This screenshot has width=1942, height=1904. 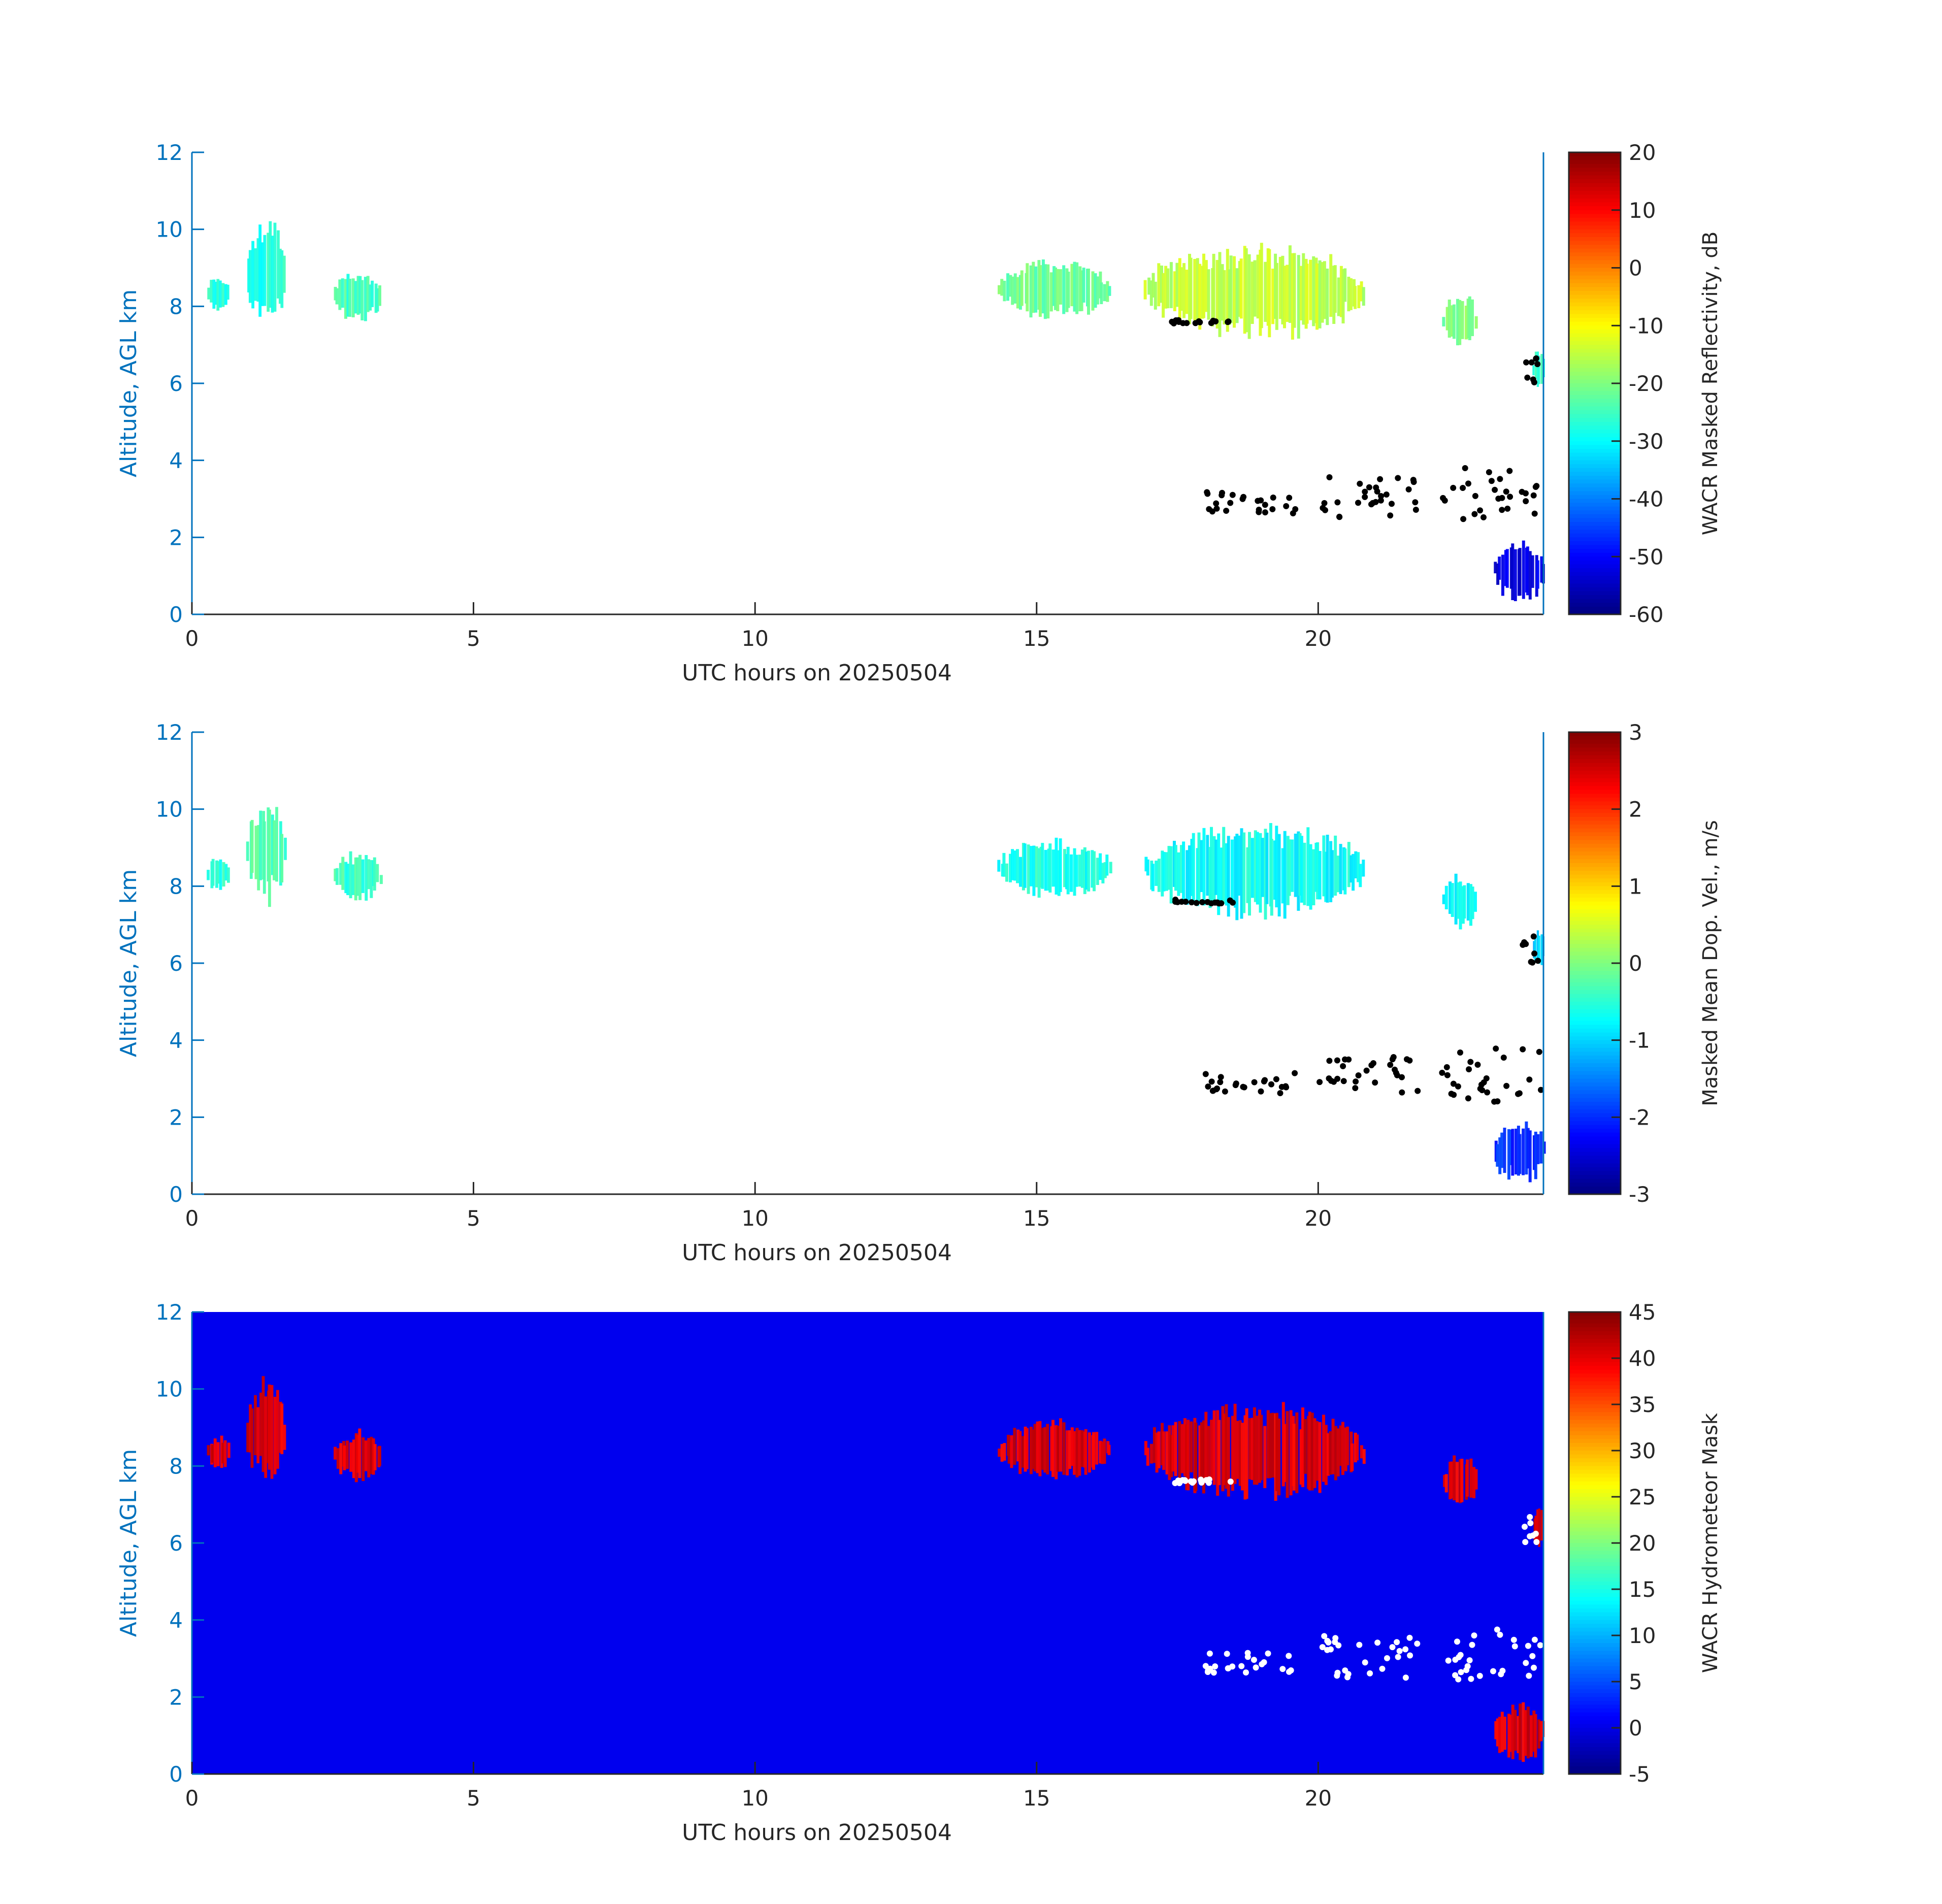 I want to click on colorbar-tick-label: 30, so click(x=1642, y=1451).